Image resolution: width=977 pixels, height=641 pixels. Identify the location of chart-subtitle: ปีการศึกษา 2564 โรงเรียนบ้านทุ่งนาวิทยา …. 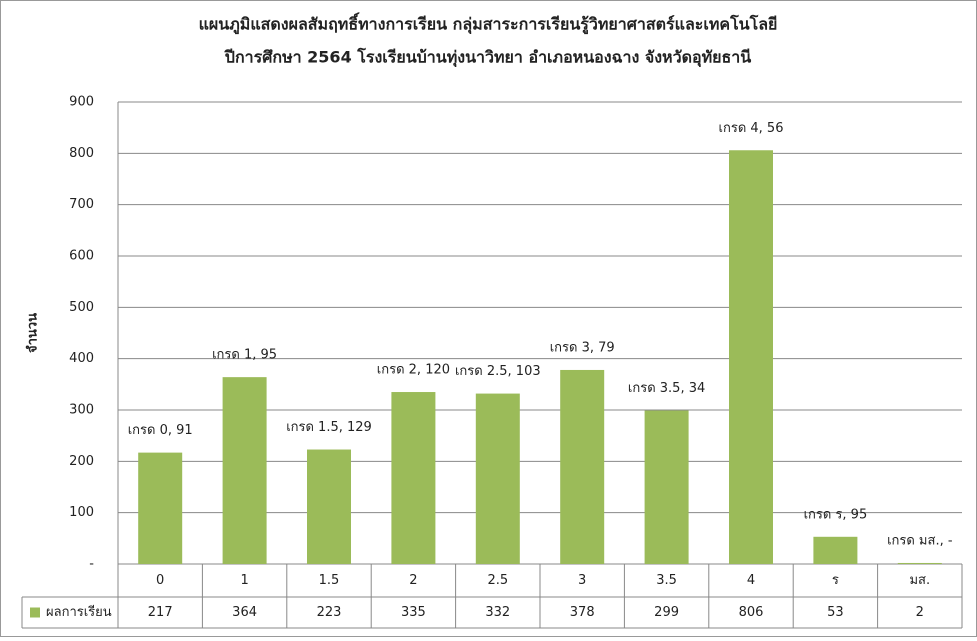
(487, 57).